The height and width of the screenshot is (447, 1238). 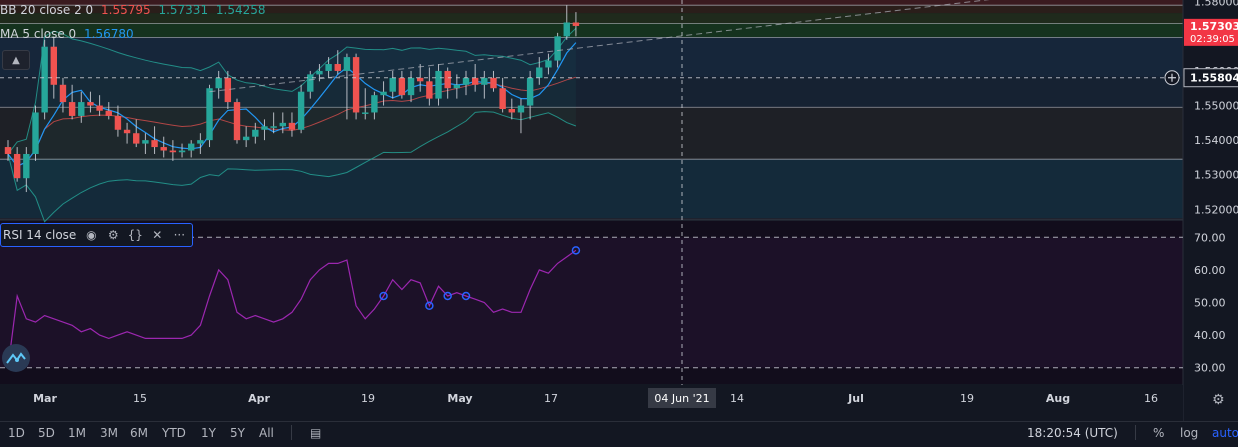 I want to click on rsi-line, so click(x=292, y=308).